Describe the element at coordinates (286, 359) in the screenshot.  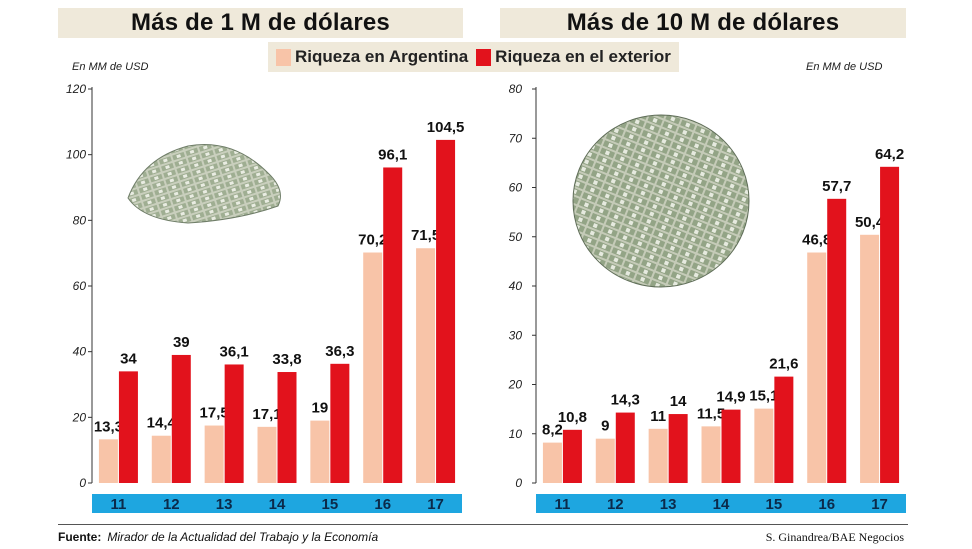
I see `data-label-exterior: 33,8` at that location.